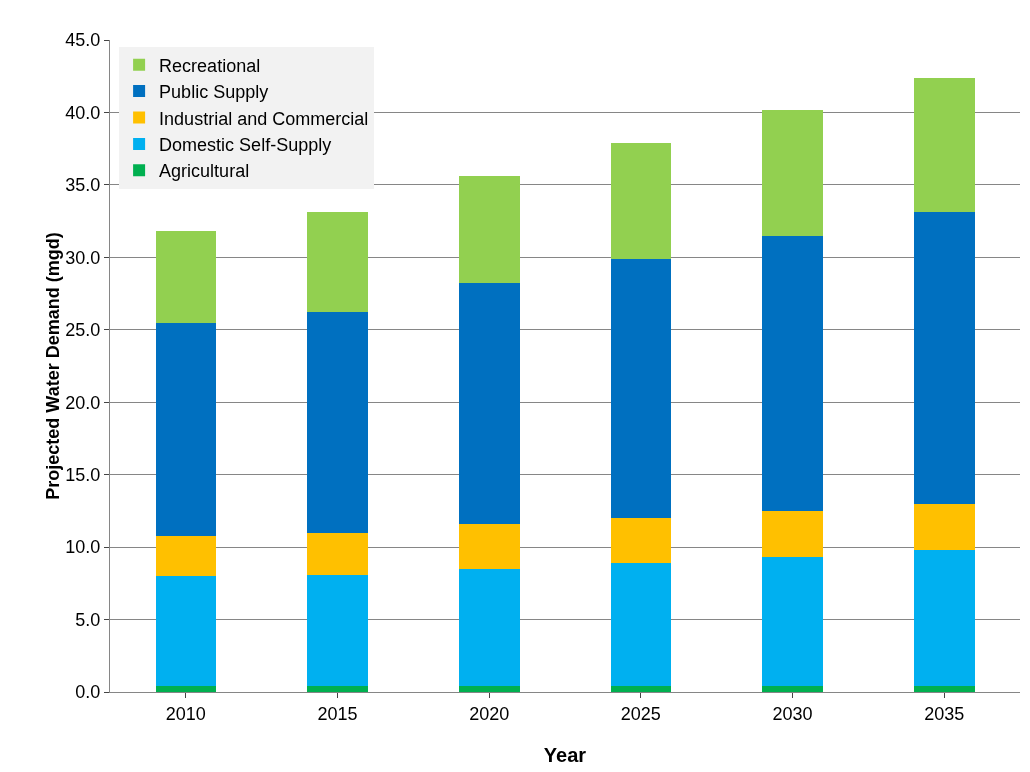 The height and width of the screenshot is (772, 1030). What do you see at coordinates (210, 65) in the screenshot?
I see `legend-label: Recreational` at bounding box center [210, 65].